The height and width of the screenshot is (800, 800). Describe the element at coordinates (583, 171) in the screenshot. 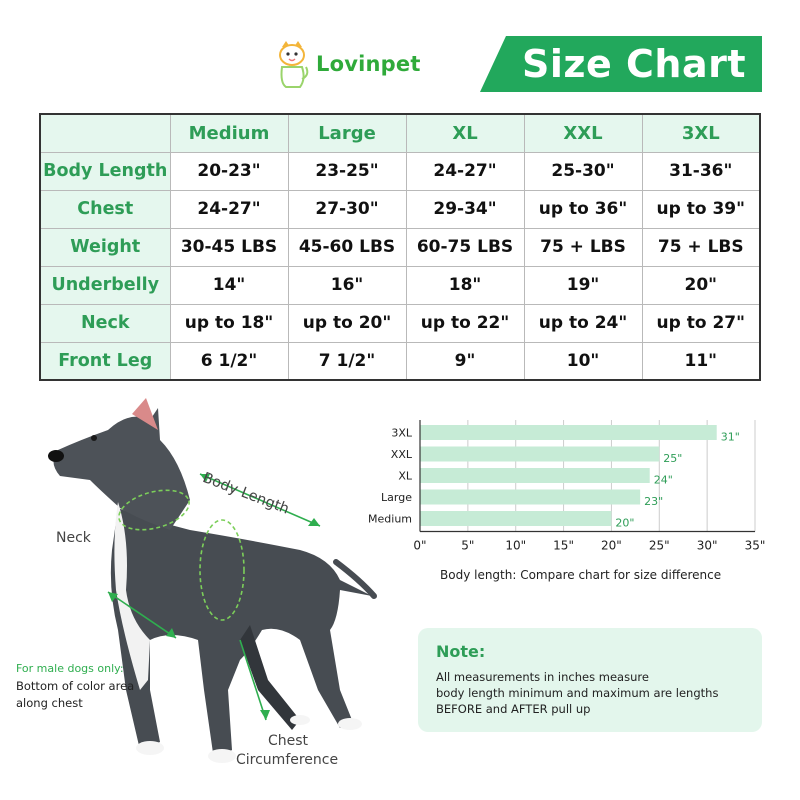

I see `table-cell: 25-30"` at that location.